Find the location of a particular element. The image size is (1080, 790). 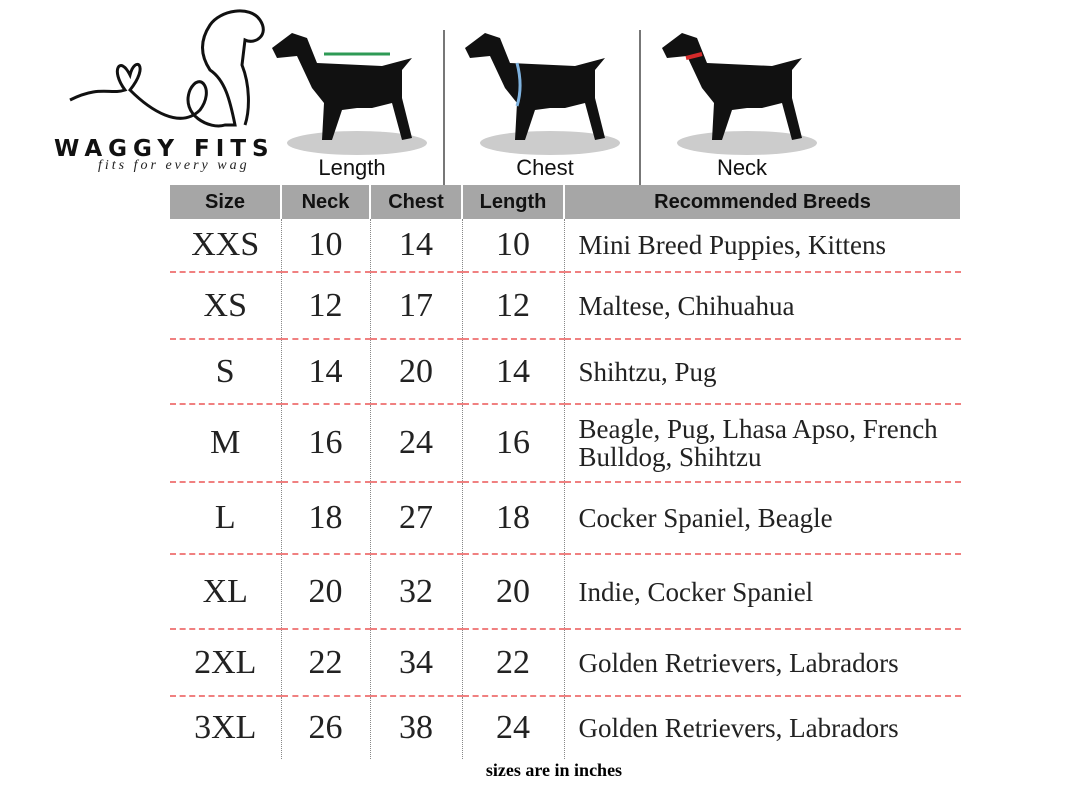

cell-length: 14 is located at coordinates (513, 372).